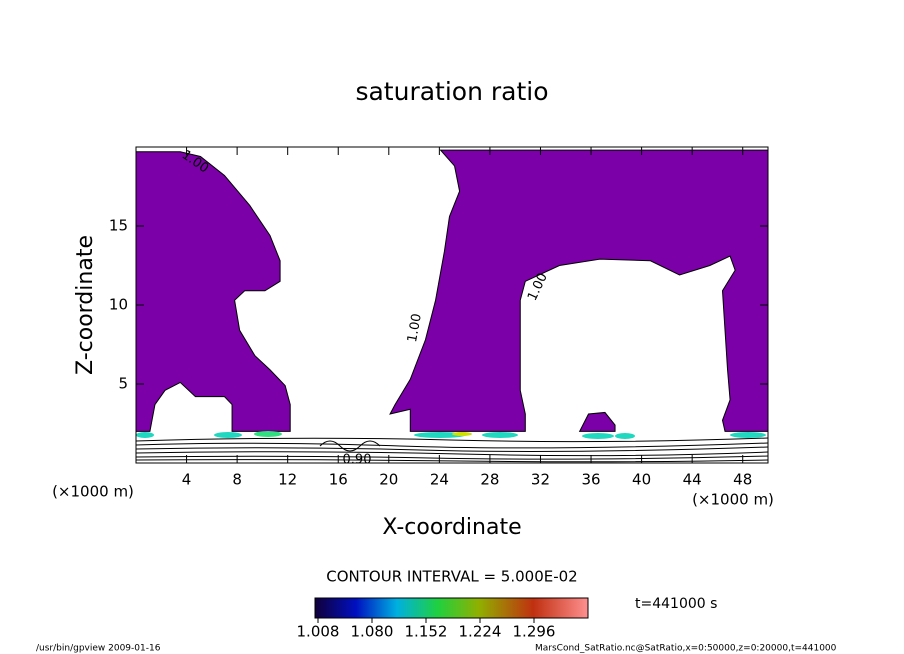 The image size is (904, 654). Describe the element at coordinates (118, 226) in the screenshot. I see `y-tick-label: 15` at that location.